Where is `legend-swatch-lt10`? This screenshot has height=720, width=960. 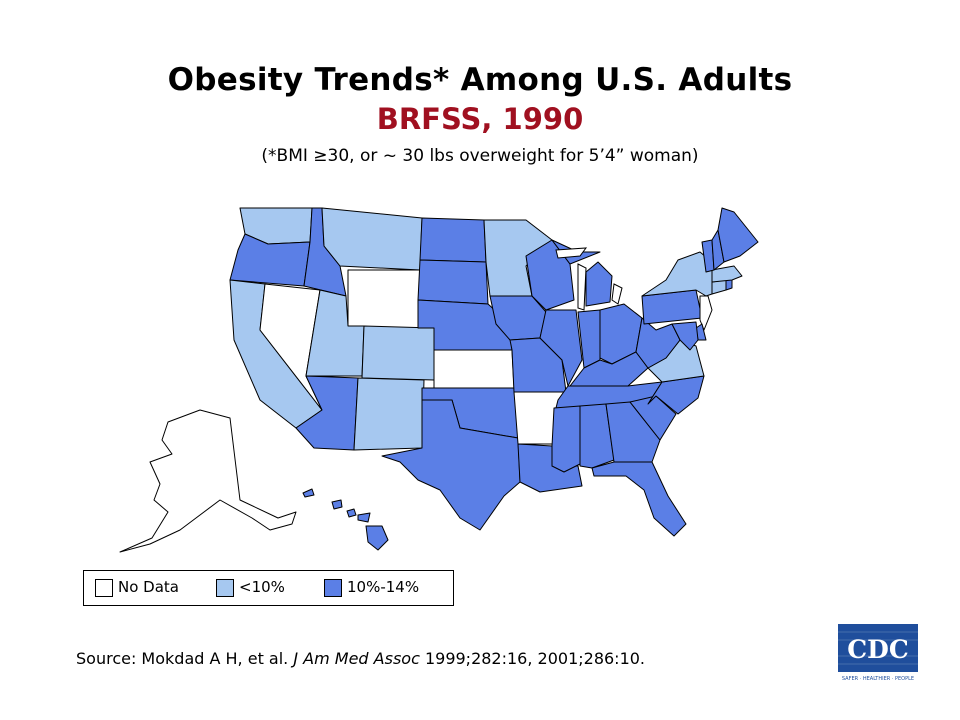 legend-swatch-lt10 is located at coordinates (225, 588).